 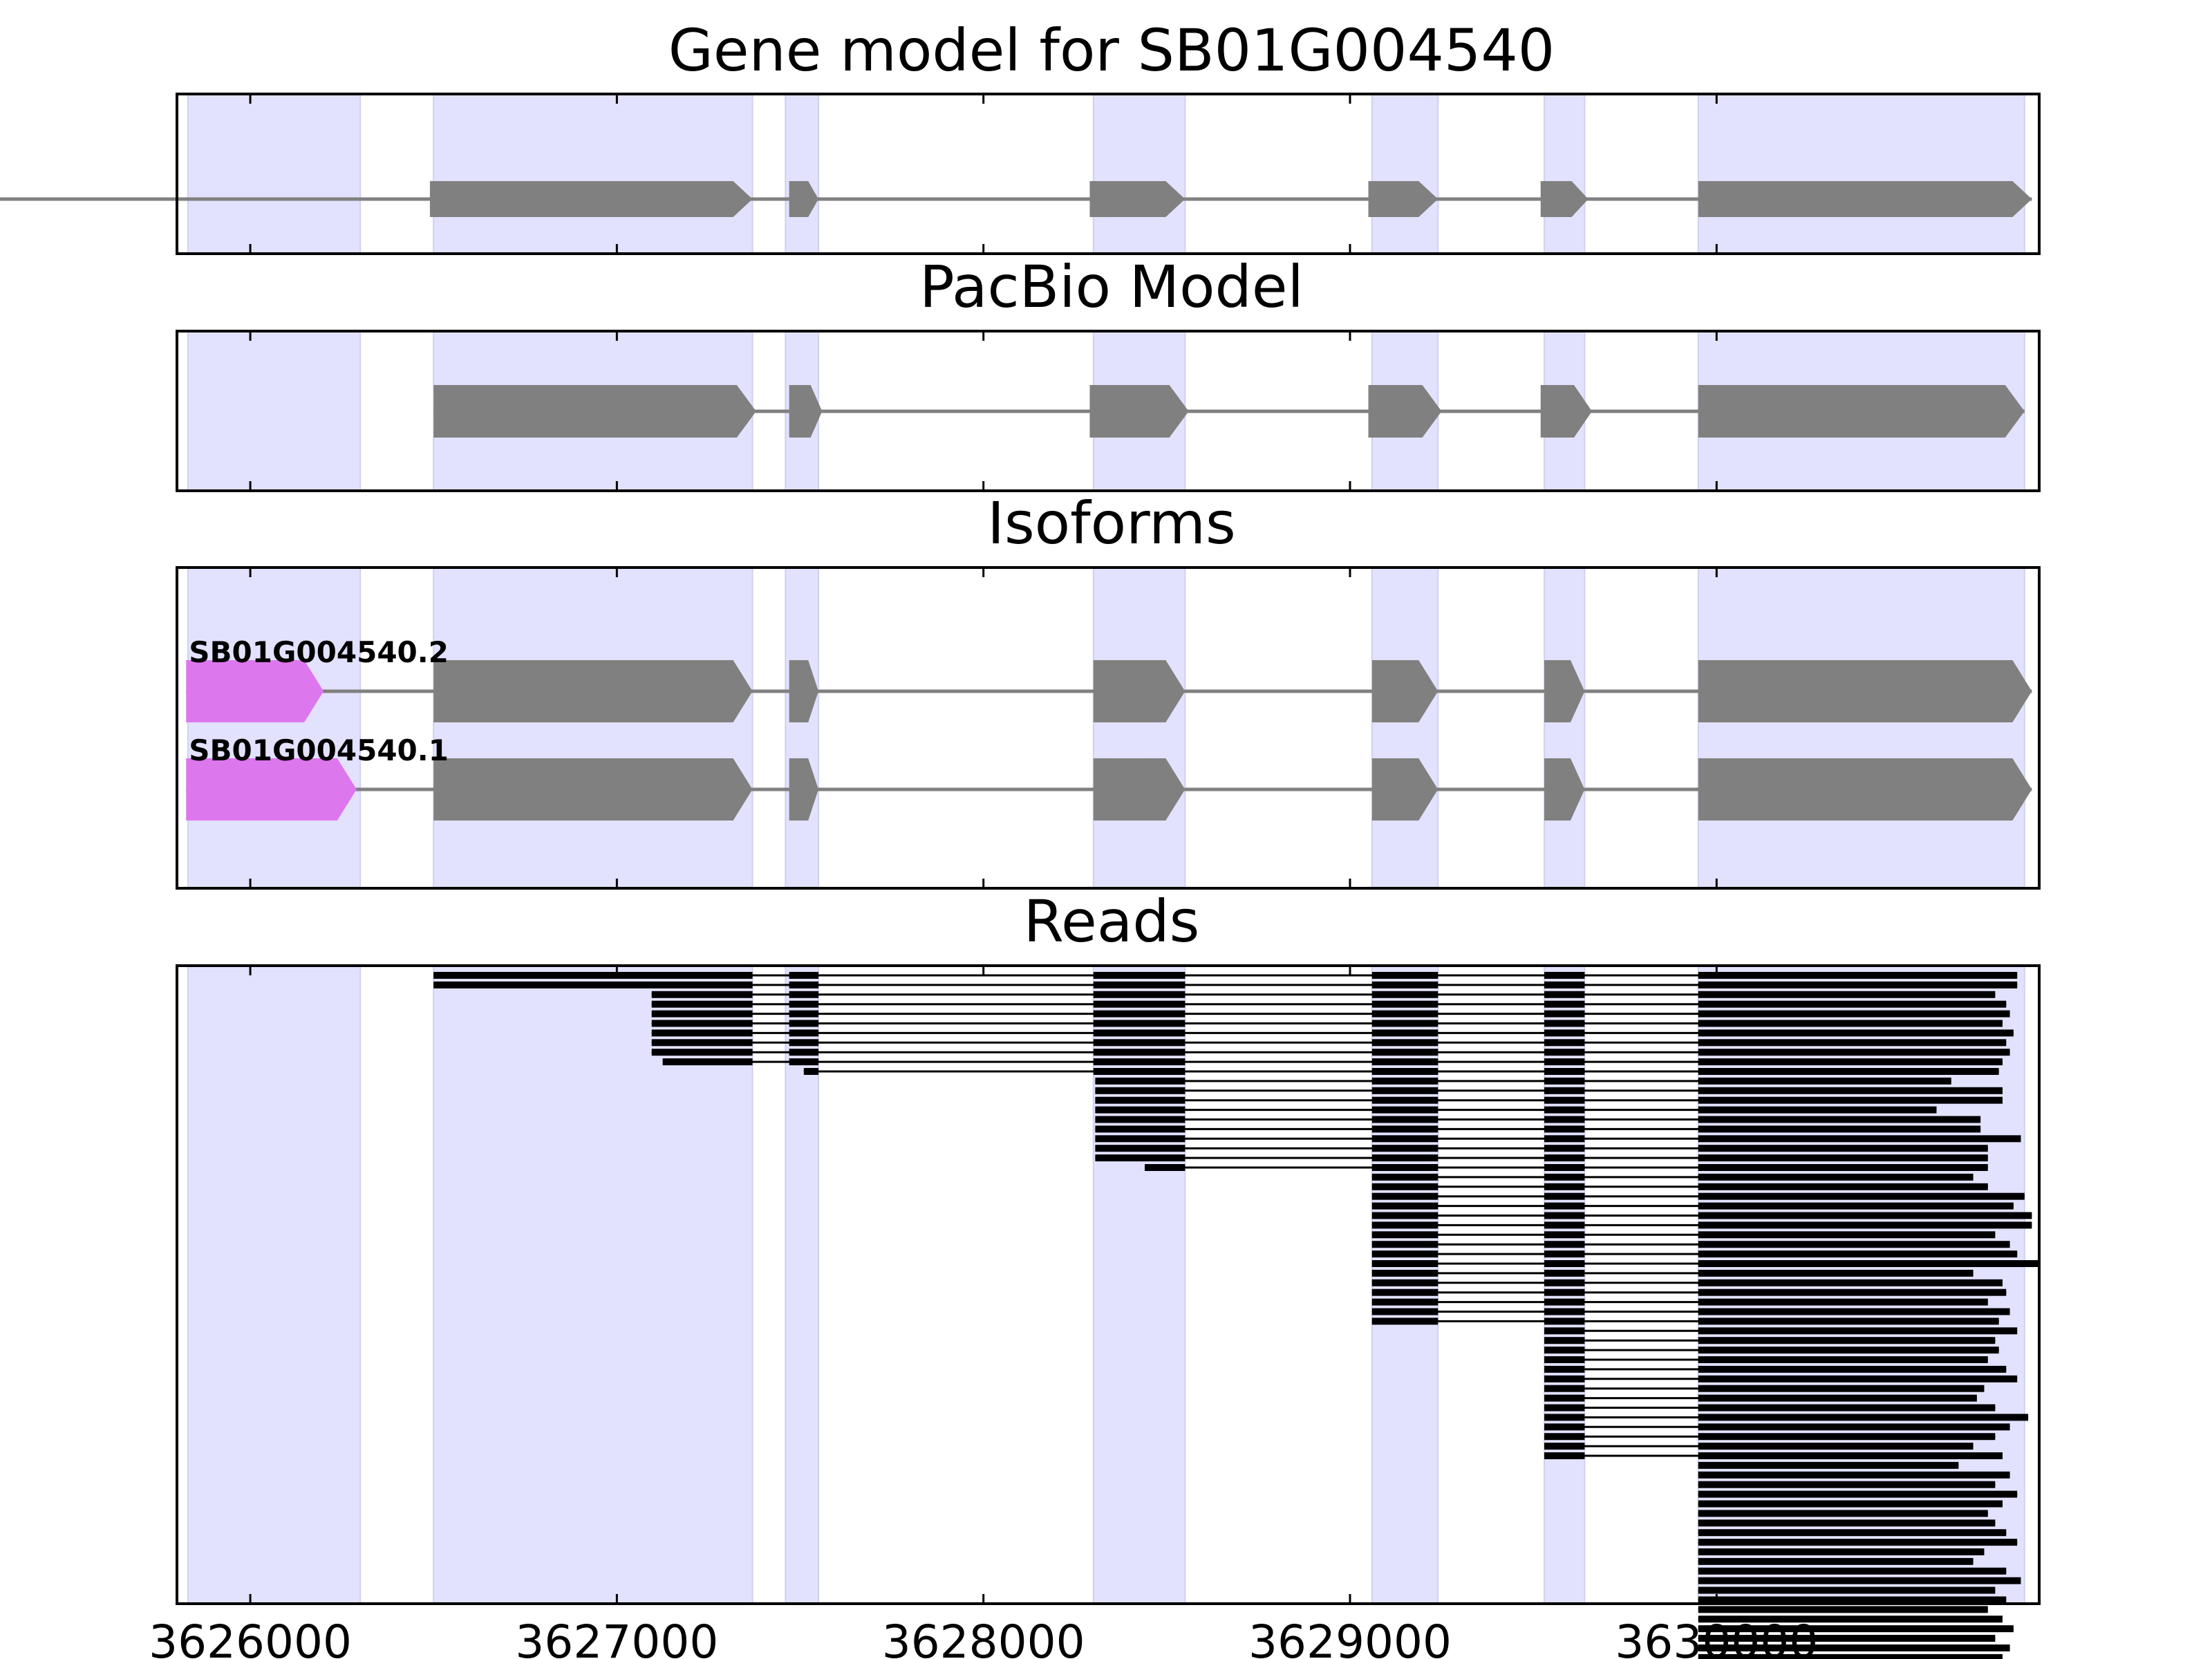 What do you see at coordinates (1112, 922) in the screenshot?
I see `reads-title: Reads` at bounding box center [1112, 922].